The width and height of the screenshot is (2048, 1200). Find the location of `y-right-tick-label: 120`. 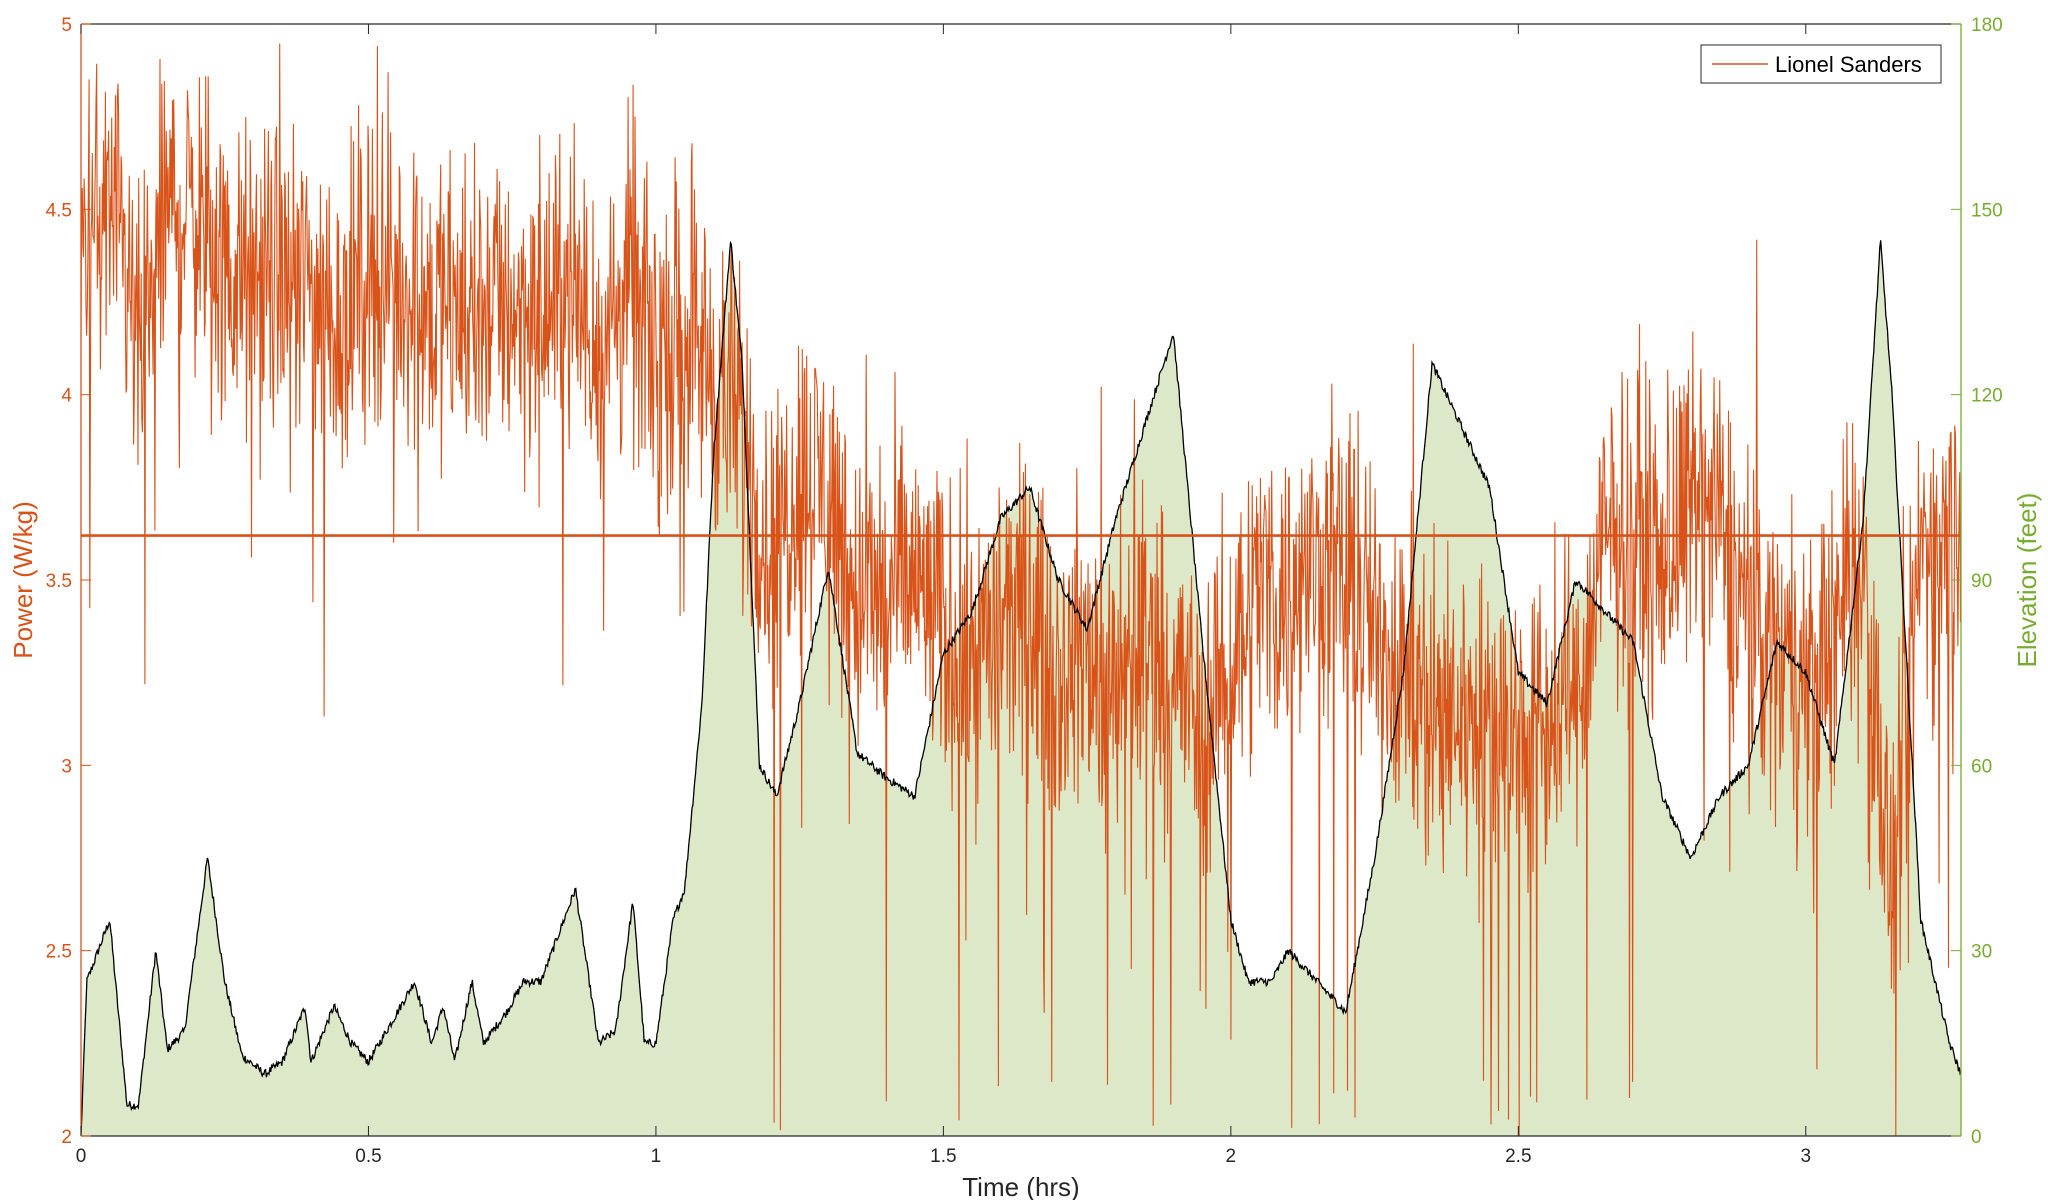

y-right-tick-label: 120 is located at coordinates (1987, 396).